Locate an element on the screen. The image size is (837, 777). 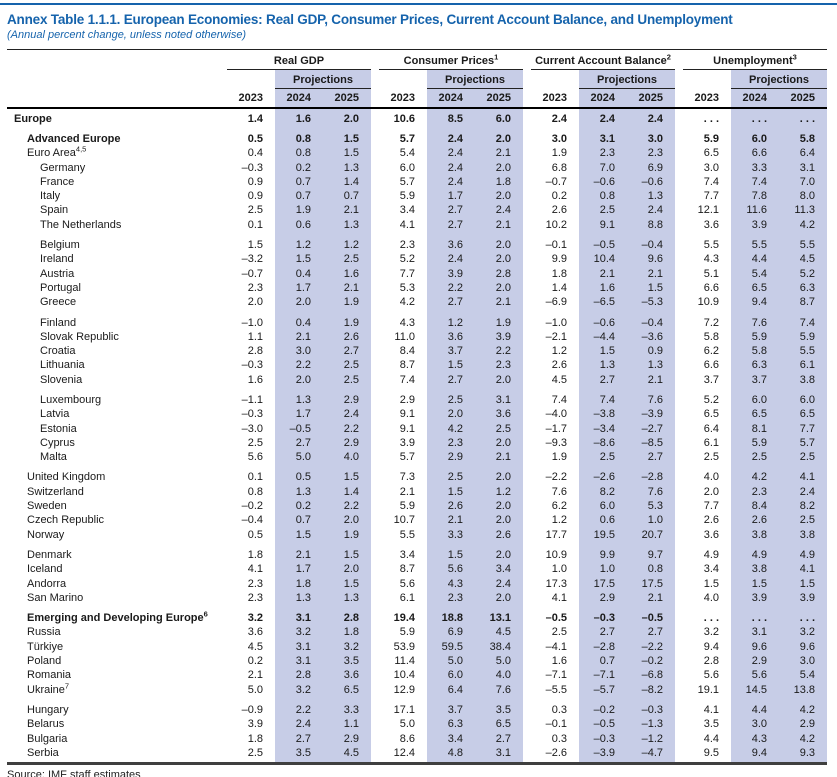
value-cell: –3.4 is located at coordinates (604, 428).